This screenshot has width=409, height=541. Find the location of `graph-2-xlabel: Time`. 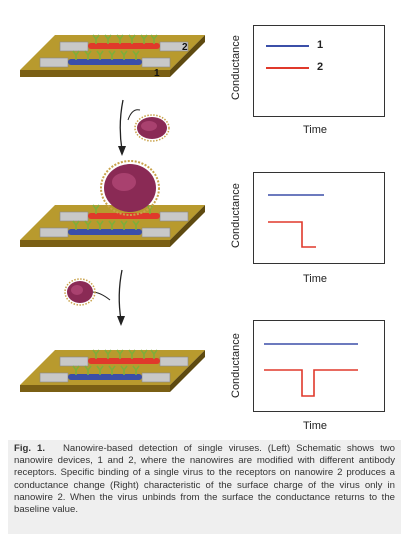

graph-2-xlabel: Time is located at coordinates (315, 279).